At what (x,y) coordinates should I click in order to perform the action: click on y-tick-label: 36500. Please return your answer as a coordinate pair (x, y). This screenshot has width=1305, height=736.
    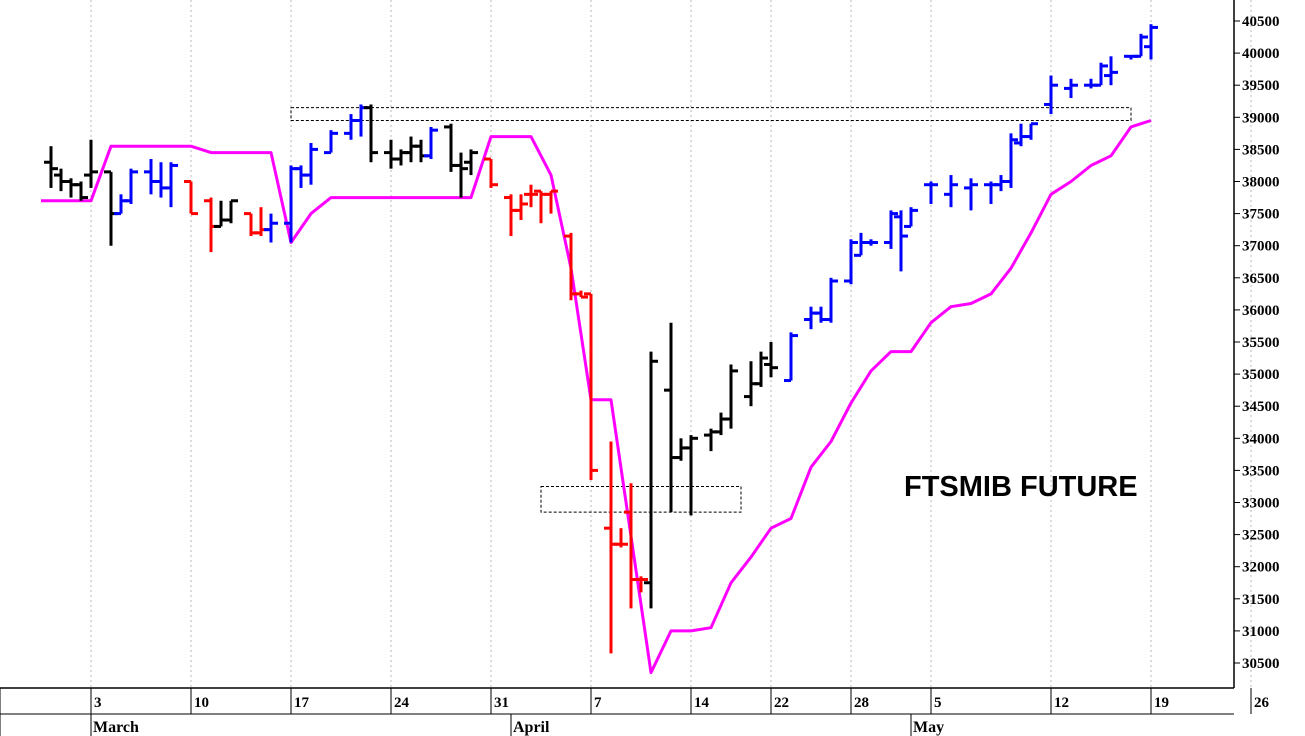
    Looking at the image, I should click on (1261, 279).